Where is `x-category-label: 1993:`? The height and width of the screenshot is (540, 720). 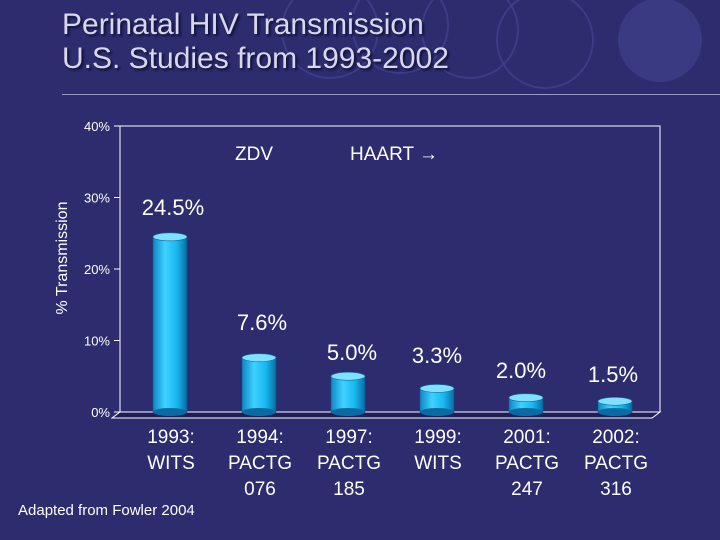 x-category-label: 1993: is located at coordinates (171, 437).